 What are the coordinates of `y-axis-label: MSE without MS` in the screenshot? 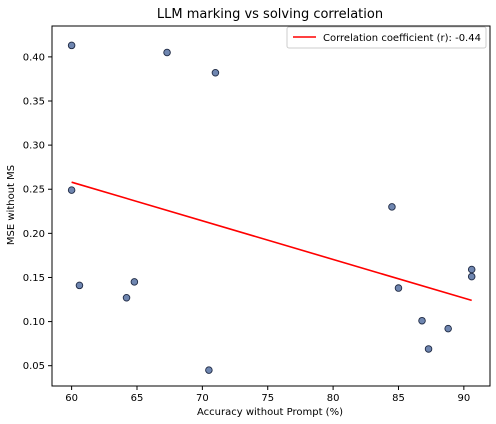 It's located at (11, 205).